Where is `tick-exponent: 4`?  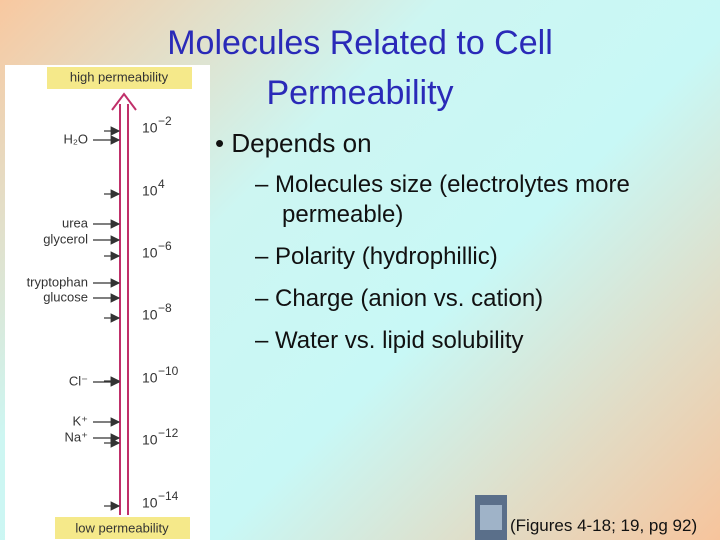 tick-exponent: 4 is located at coordinates (161, 184).